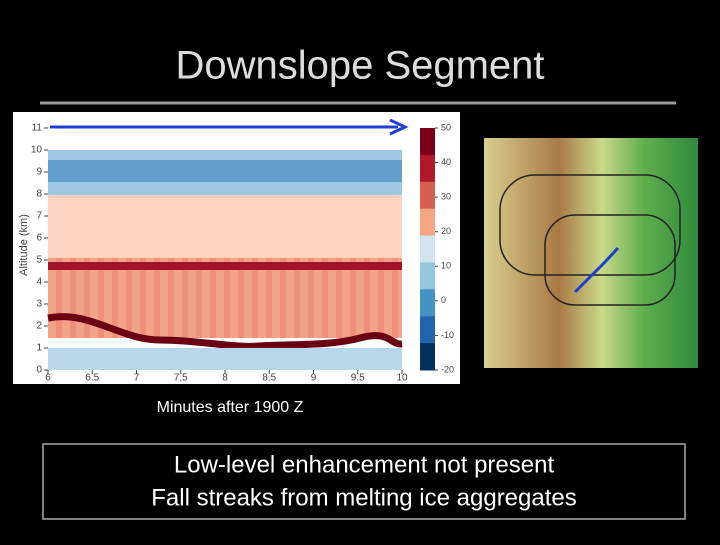 Image resolution: width=720 pixels, height=545 pixels. What do you see at coordinates (39, 304) in the screenshot?
I see `y-tick-label: 3` at bounding box center [39, 304].